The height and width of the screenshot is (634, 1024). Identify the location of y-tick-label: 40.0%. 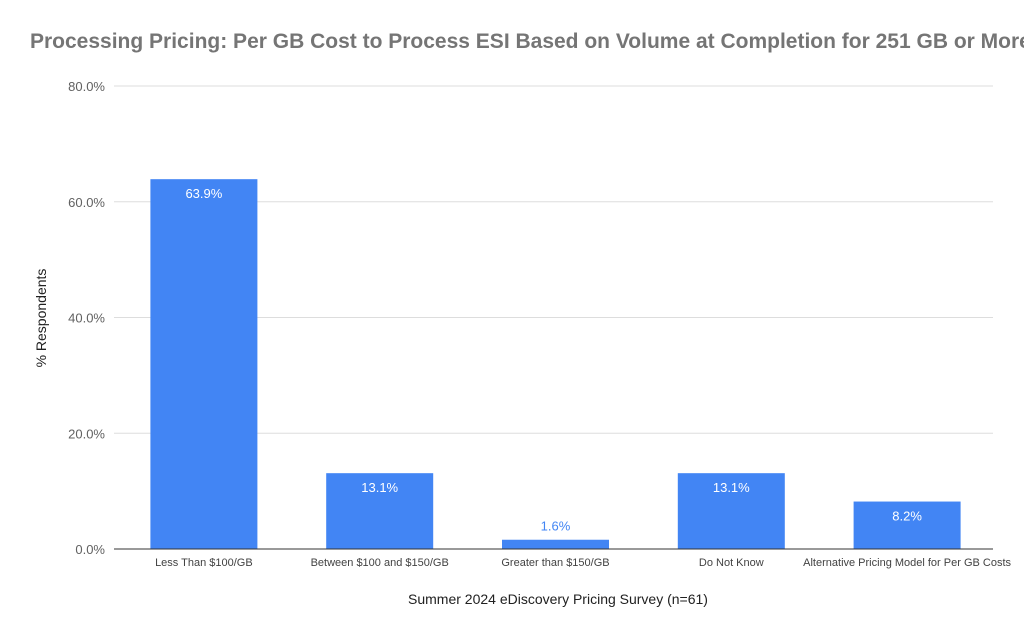
(86, 318).